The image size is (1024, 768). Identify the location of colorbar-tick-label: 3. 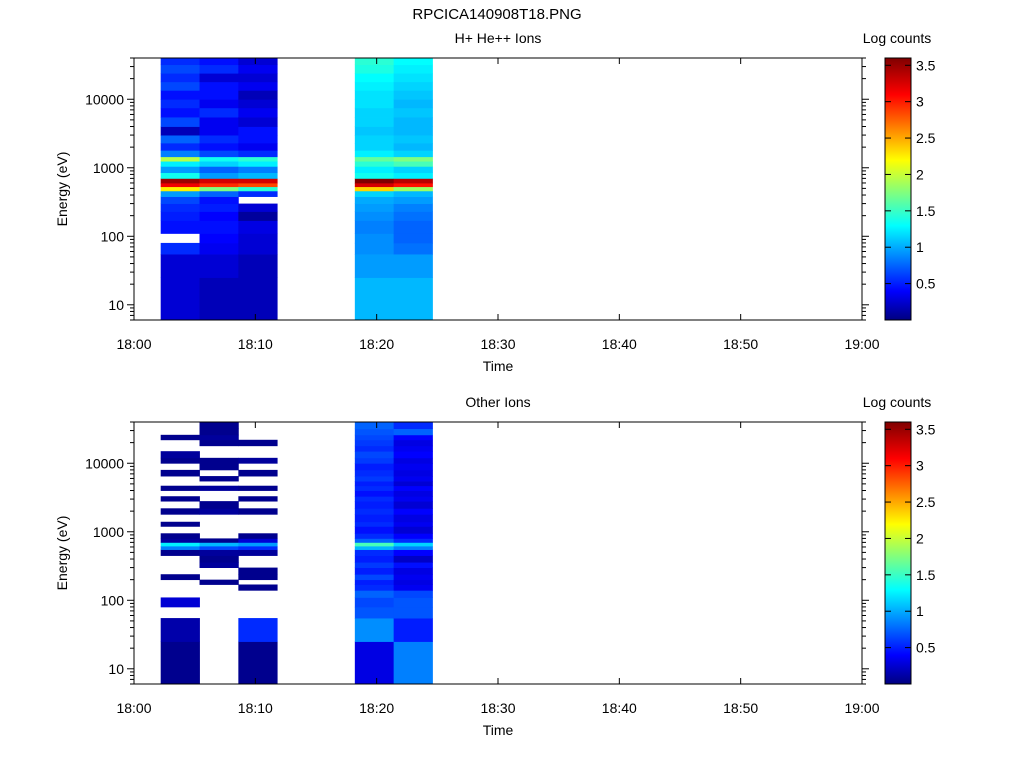
(920, 102).